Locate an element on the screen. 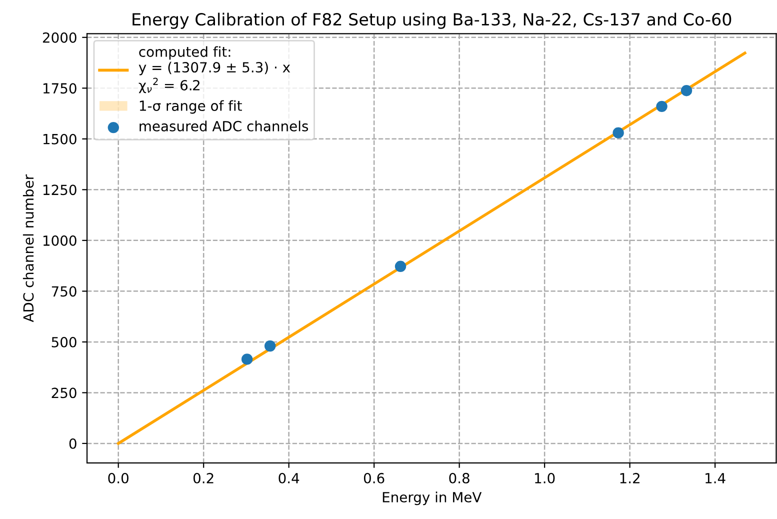  x-tick-label: 0.0 is located at coordinates (118, 478).